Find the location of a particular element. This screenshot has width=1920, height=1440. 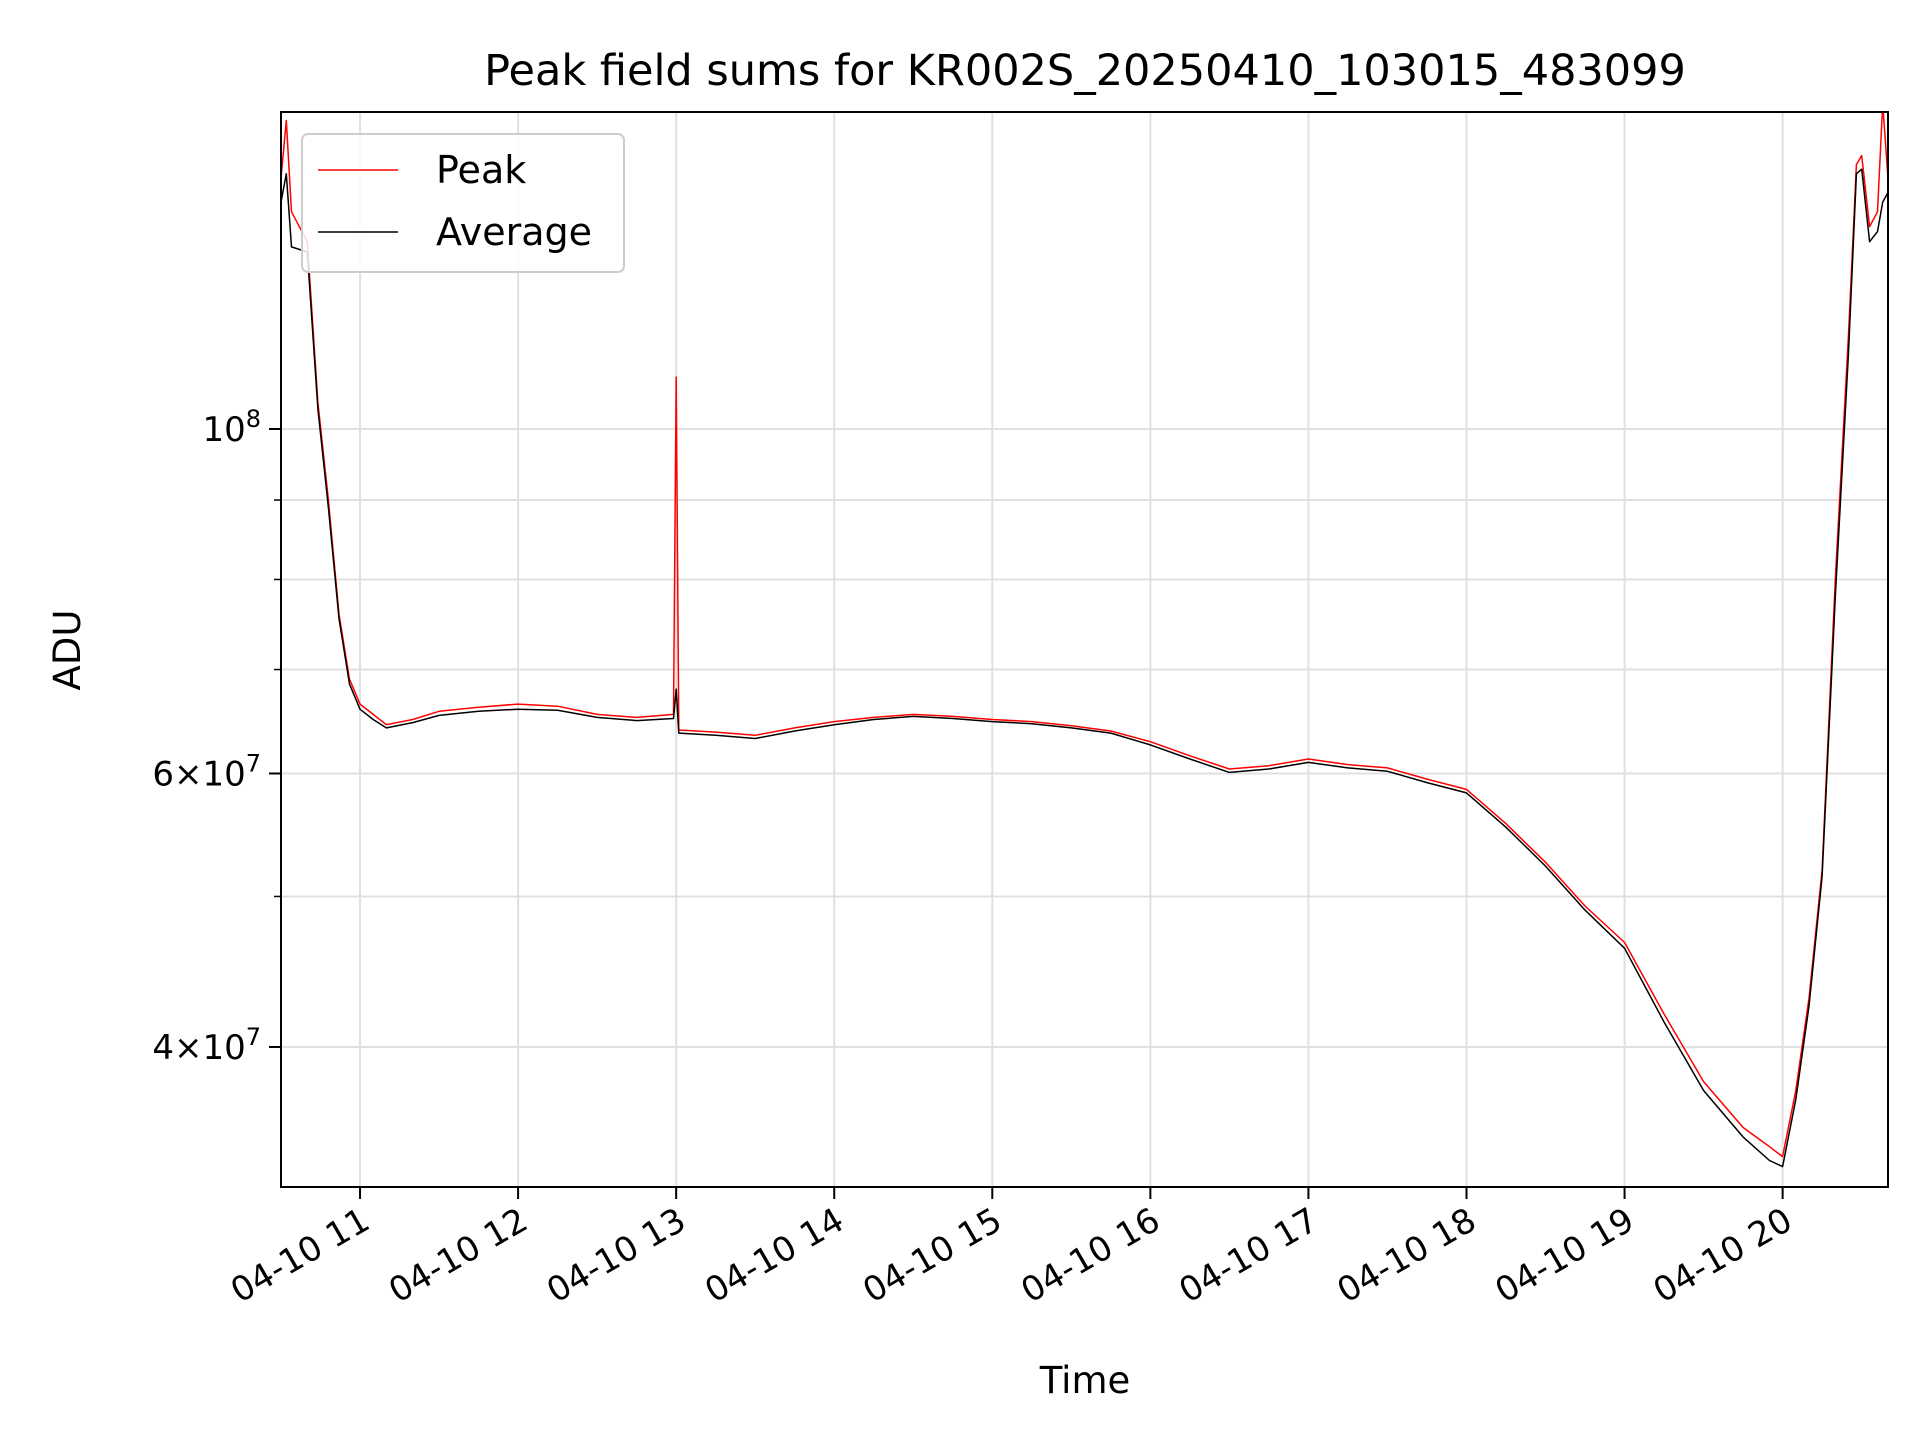

legend-box is located at coordinates (463, 203).